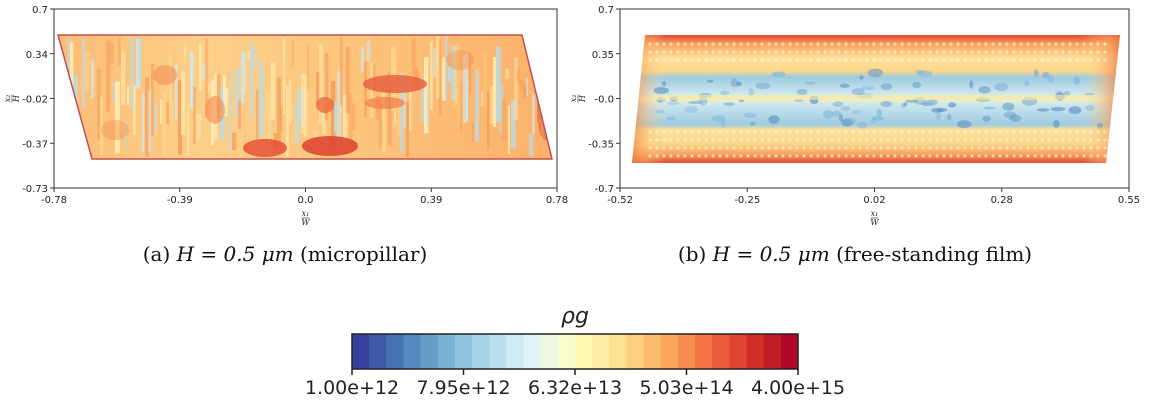 The image size is (1151, 404). Describe the element at coordinates (876, 99) in the screenshot. I see `density-field-b` at that location.